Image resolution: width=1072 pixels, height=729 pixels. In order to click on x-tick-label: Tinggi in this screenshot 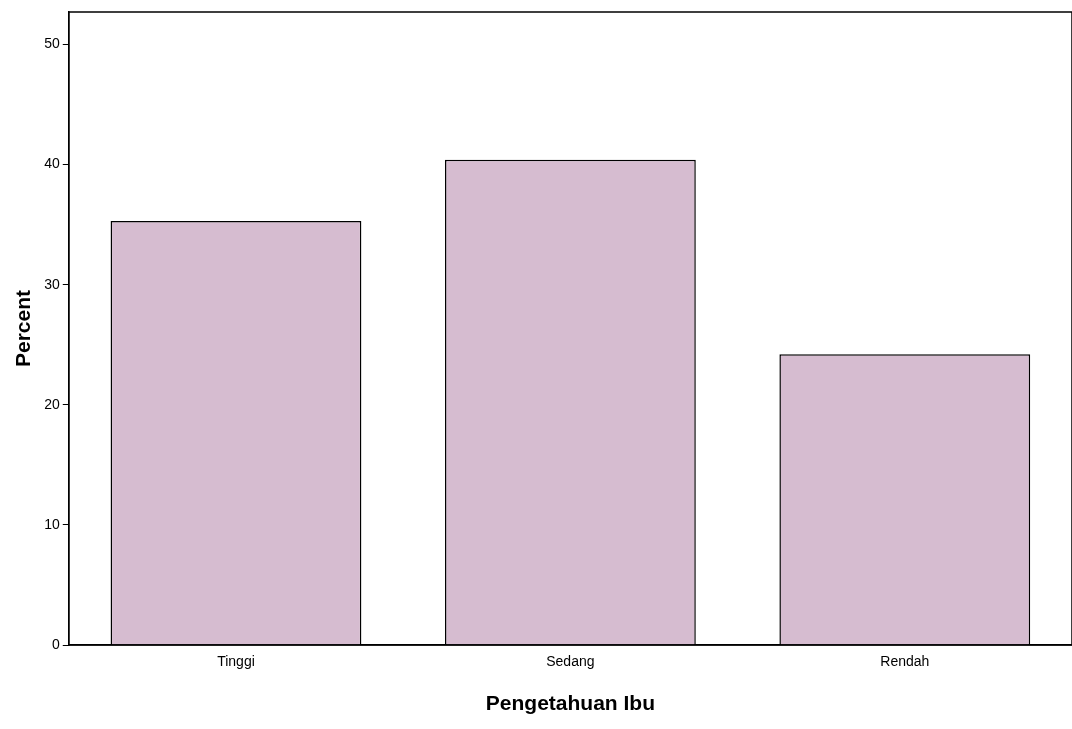, I will do `click(236, 661)`.